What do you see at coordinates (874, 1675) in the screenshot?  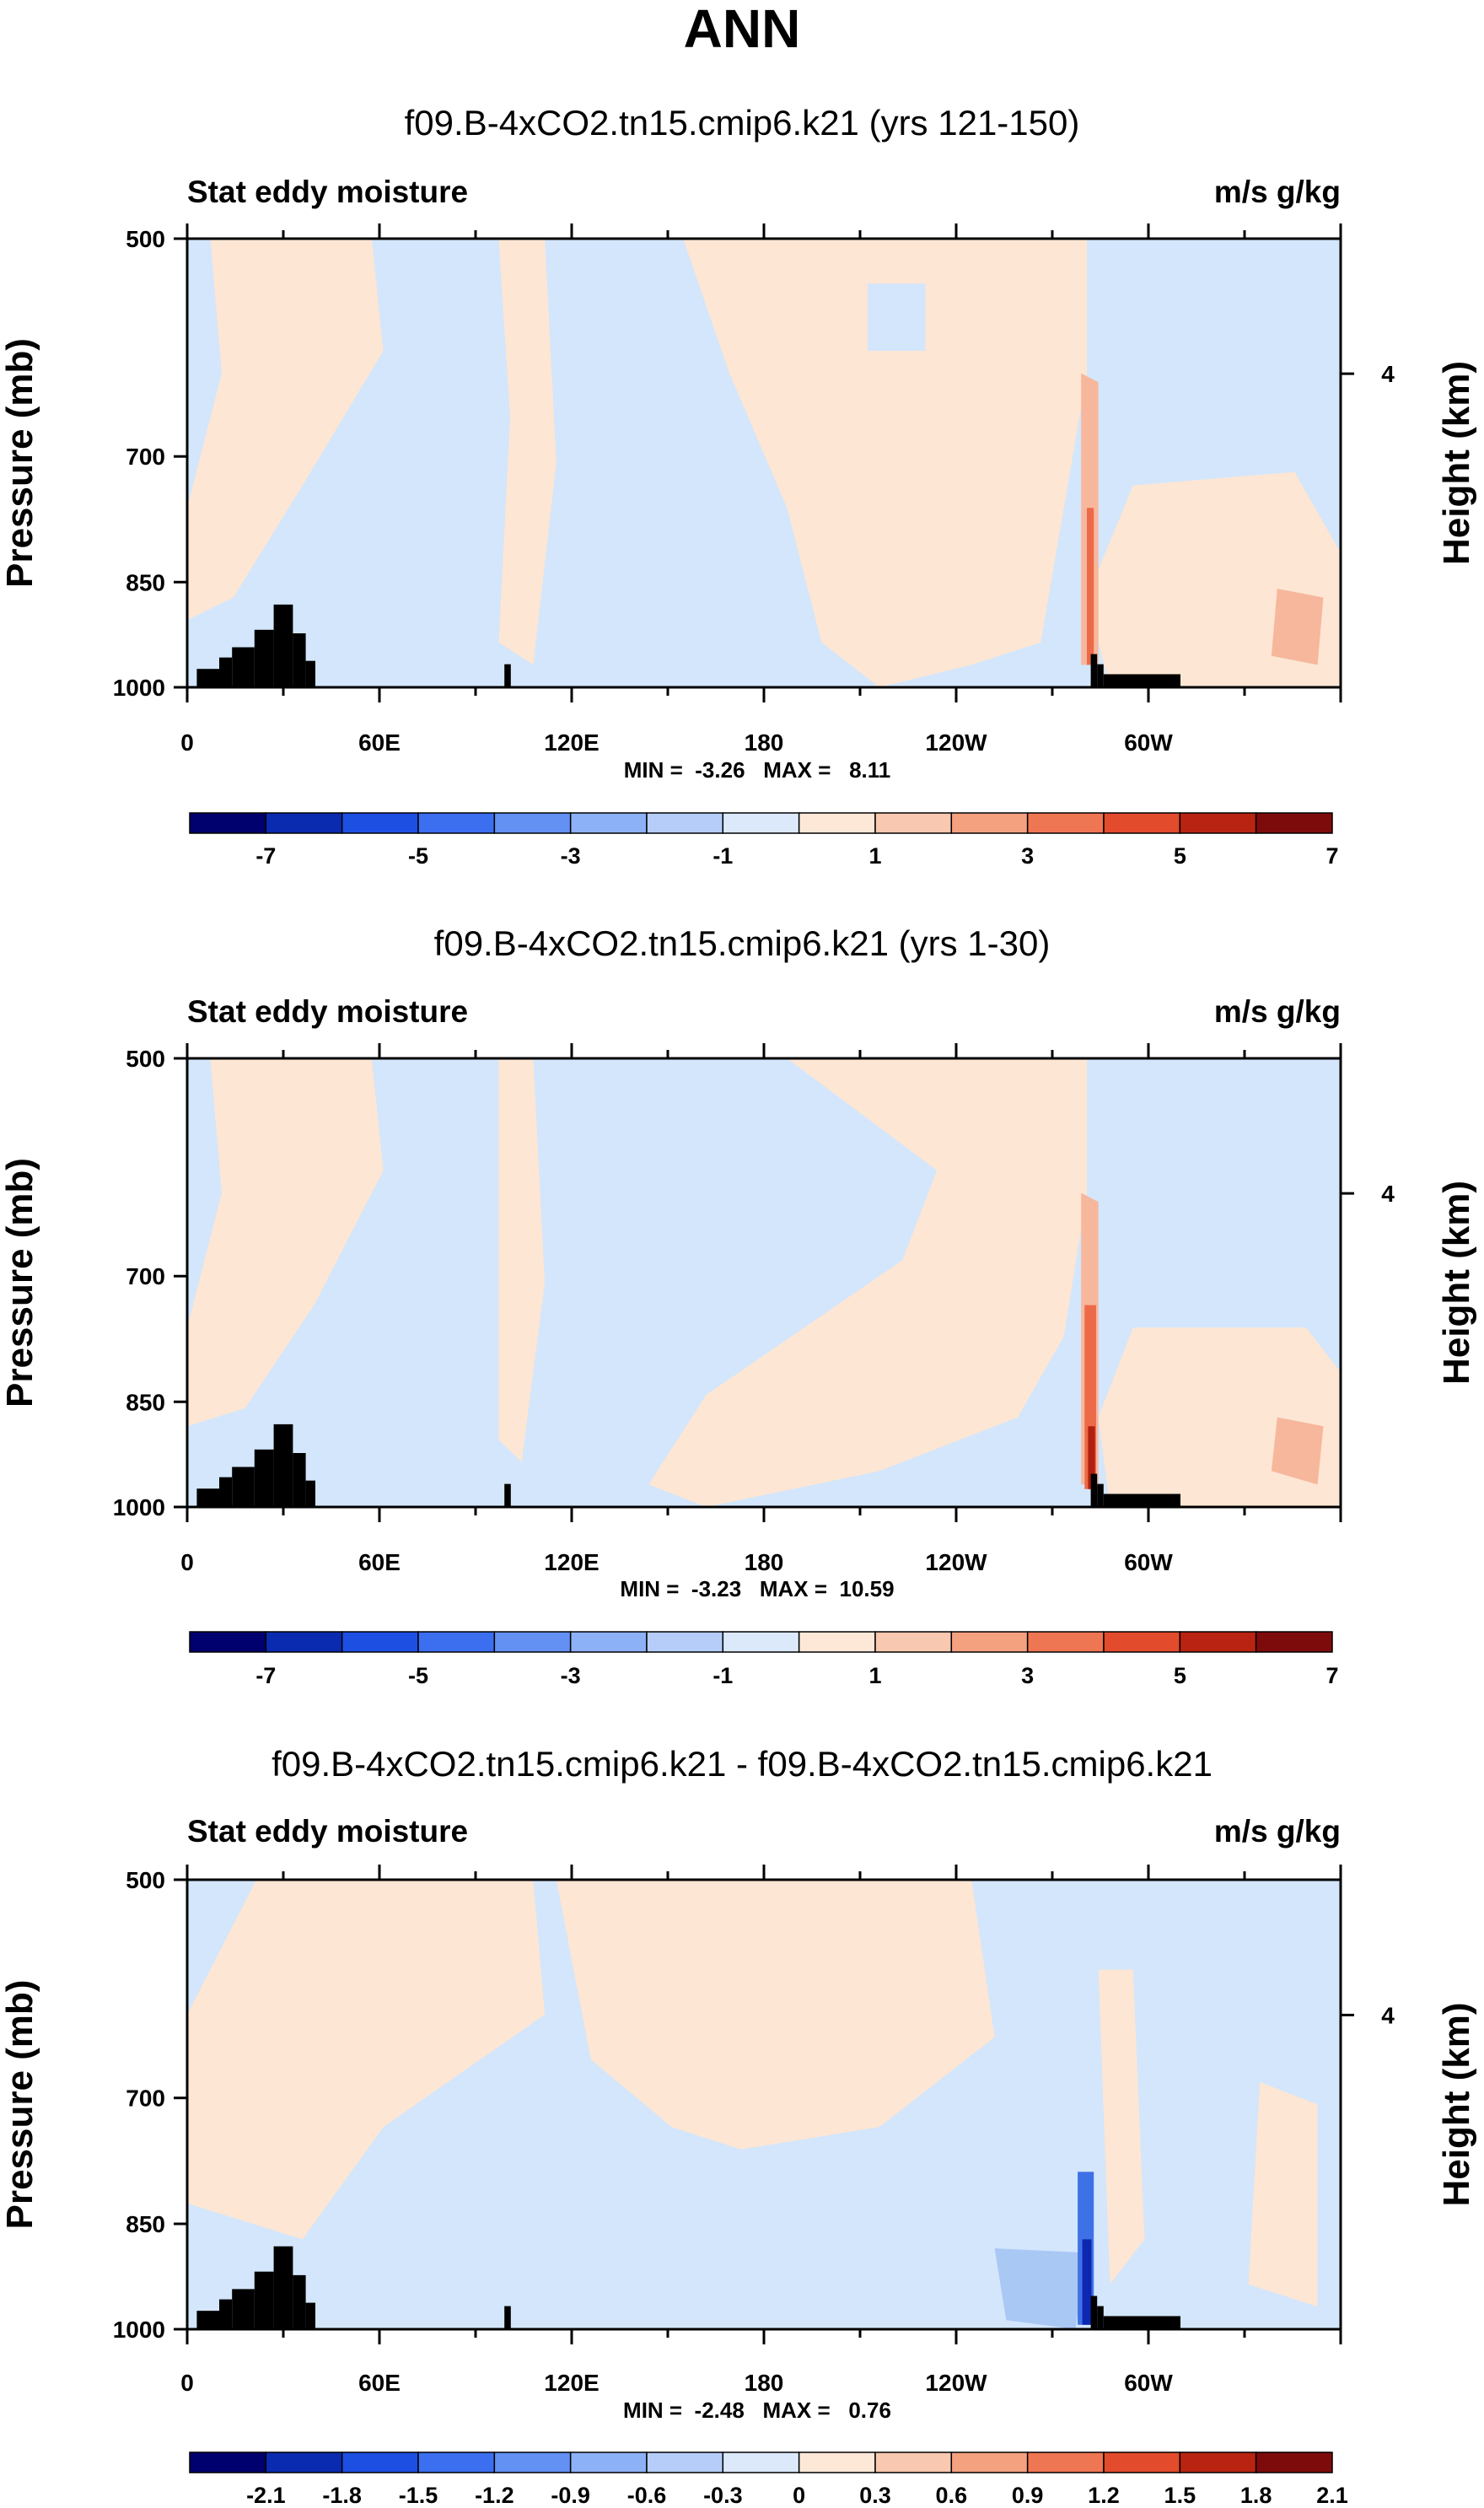 I see `colorbar-label: 1` at bounding box center [874, 1675].